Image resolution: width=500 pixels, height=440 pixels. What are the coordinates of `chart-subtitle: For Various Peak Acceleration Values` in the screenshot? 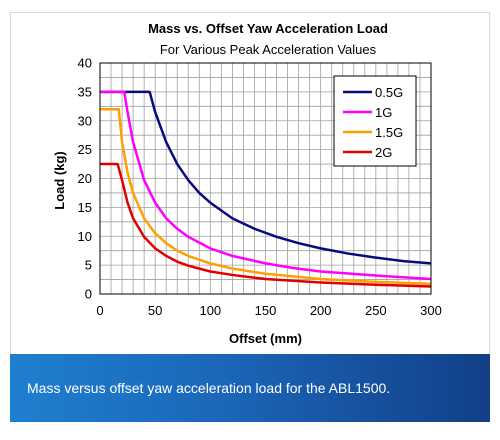 It's located at (268, 49).